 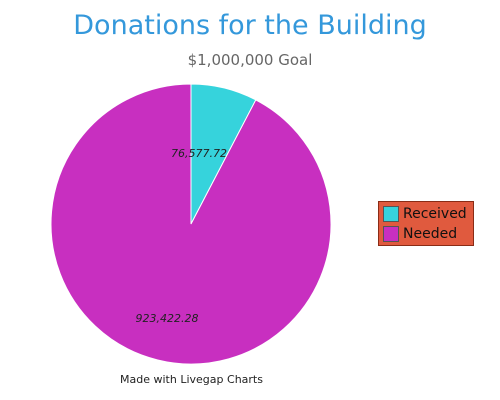 I want to click on legend-item-received: Received, so click(x=426, y=214).